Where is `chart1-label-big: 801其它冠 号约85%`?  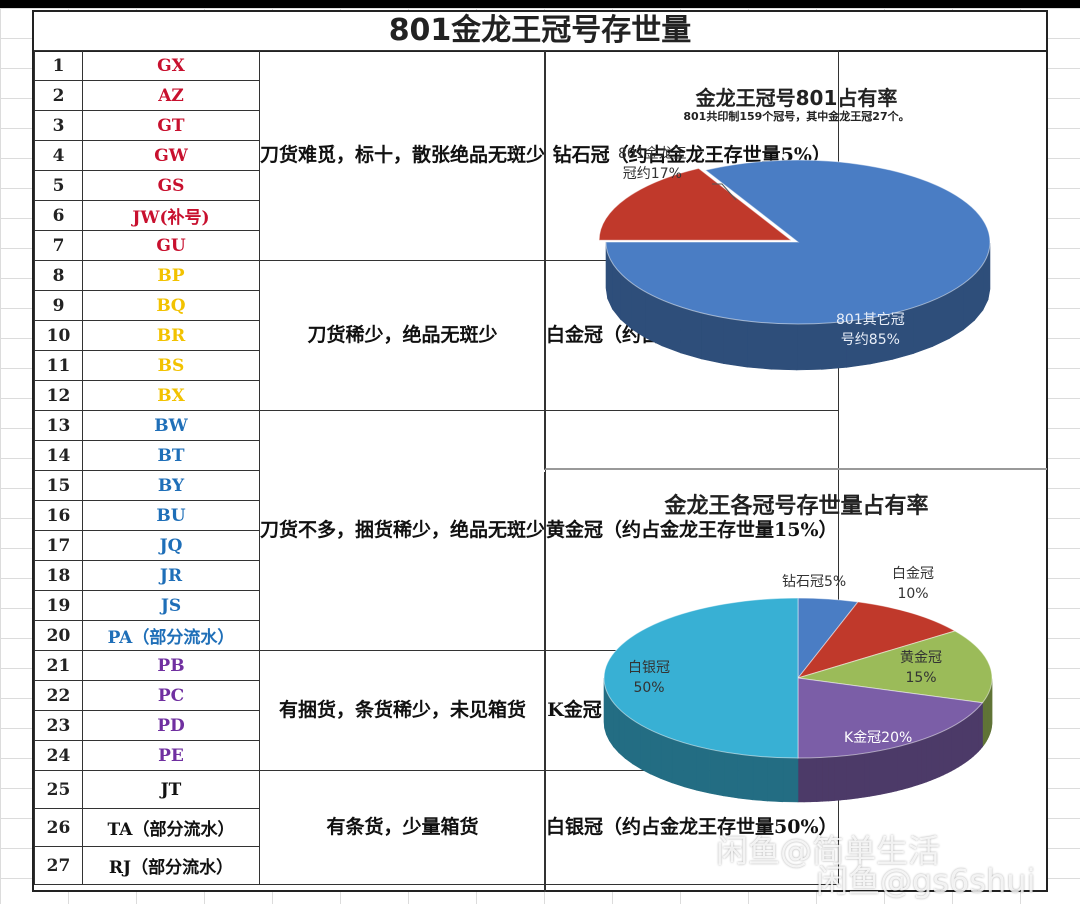
chart1-label-big: 801其它冠 号约85% is located at coordinates (870, 330).